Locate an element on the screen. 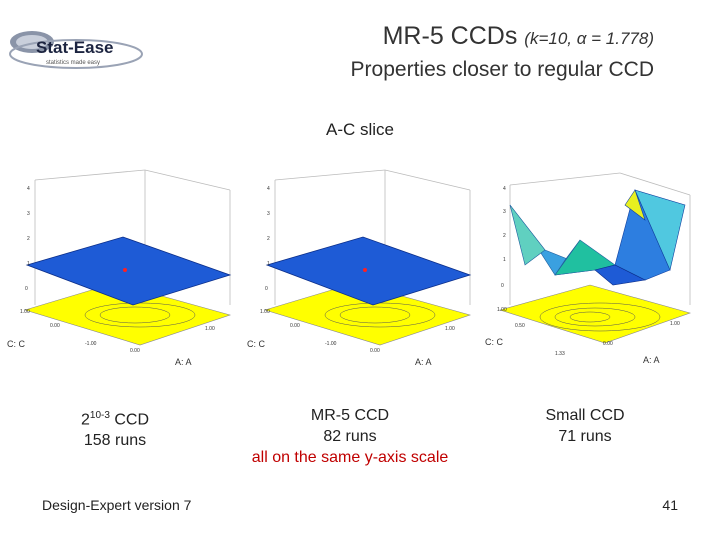 This screenshot has width=720, height=540. surface-plot-3: 4 3 2 1 0 1.00 0.50 1.33 0.00 1.00 C: C A: A is located at coordinates (600, 270).